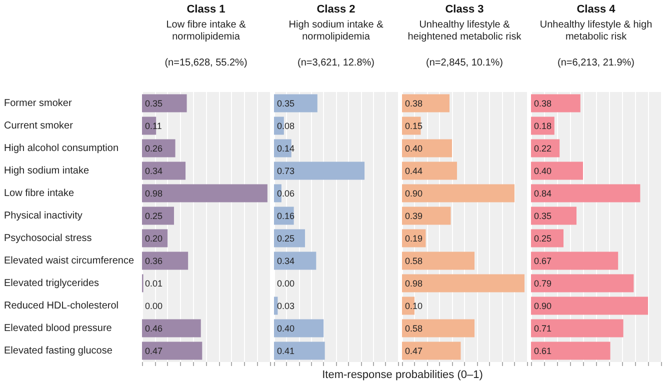 Image resolution: width=663 pixels, height=390 pixels. Describe the element at coordinates (596, 63) in the screenshot. I see `text: (n=6,213, 21.9%)` at that location.